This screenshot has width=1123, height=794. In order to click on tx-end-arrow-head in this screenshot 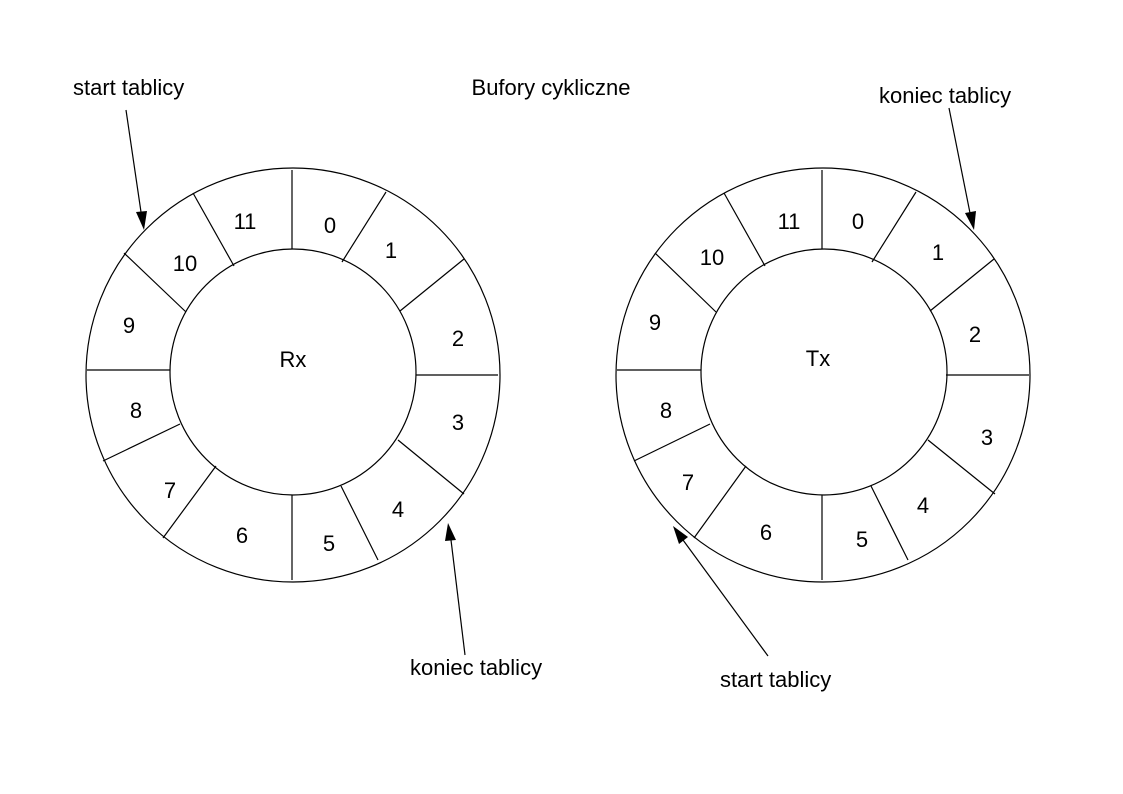, I will do `click(970, 220)`.